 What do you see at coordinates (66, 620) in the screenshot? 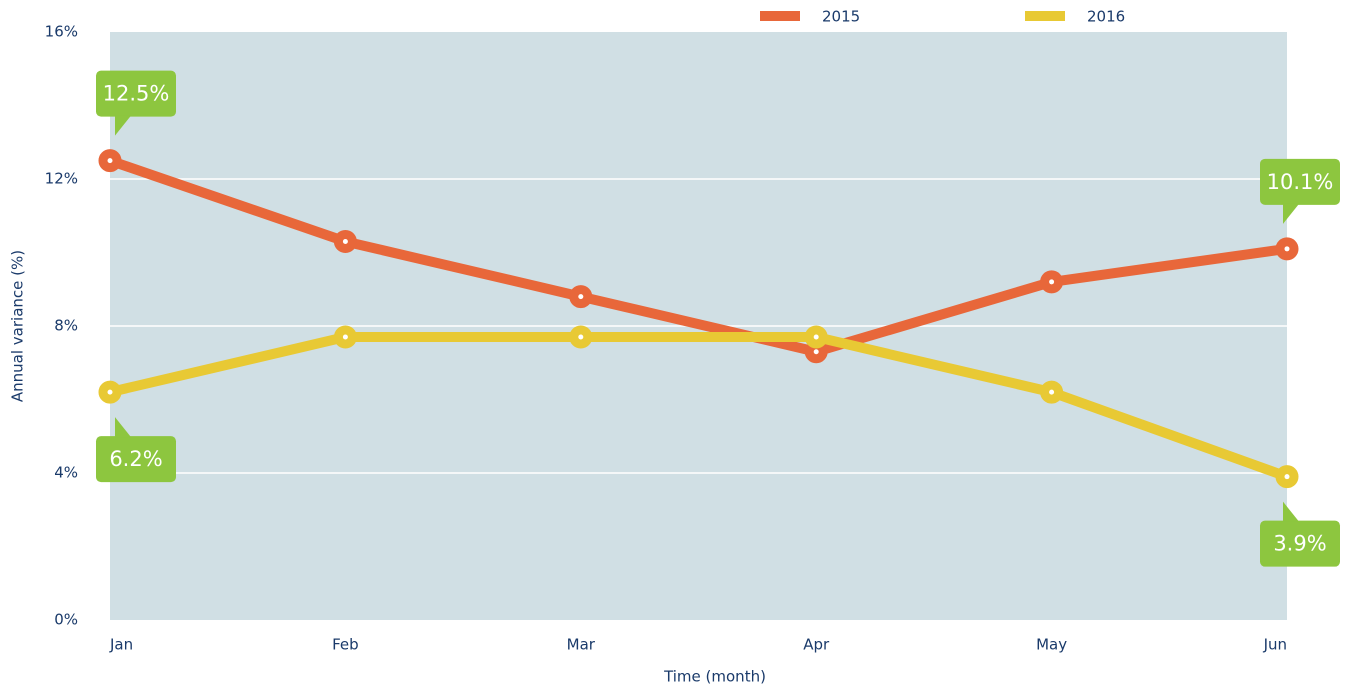
I see `y-tick-label: 0%` at bounding box center [66, 620].